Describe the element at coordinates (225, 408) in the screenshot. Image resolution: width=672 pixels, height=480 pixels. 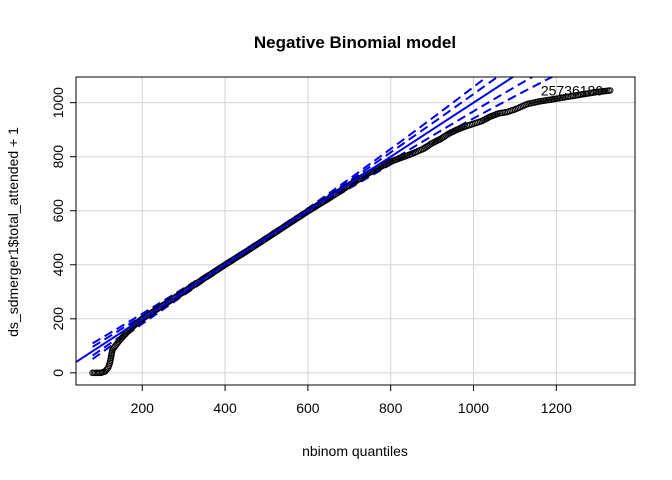
I see `x-tick-label: 400` at that location.